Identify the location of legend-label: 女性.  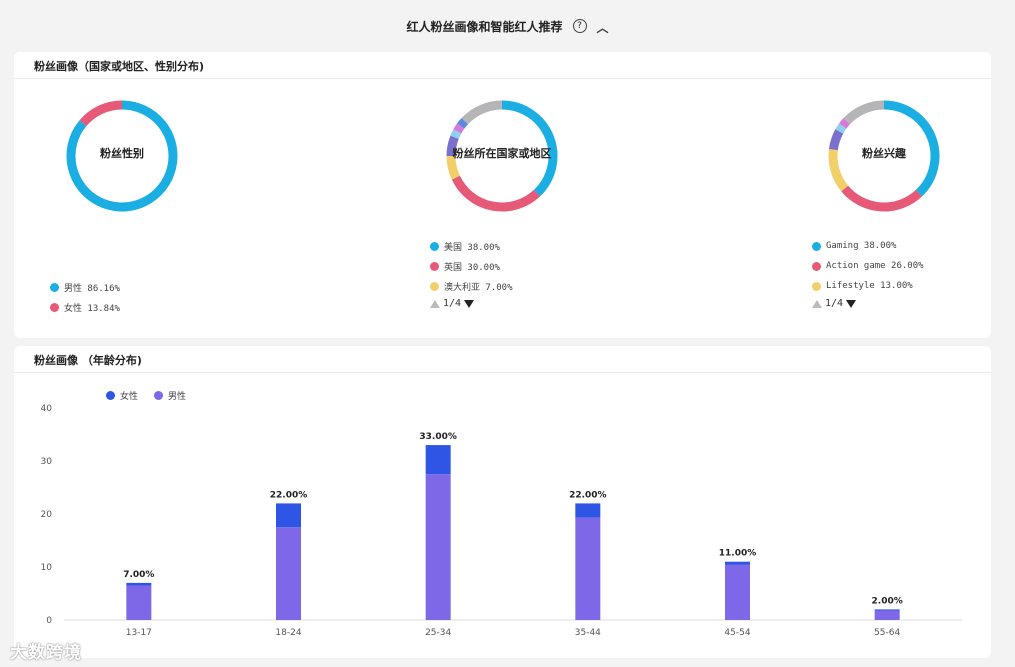
(129, 396).